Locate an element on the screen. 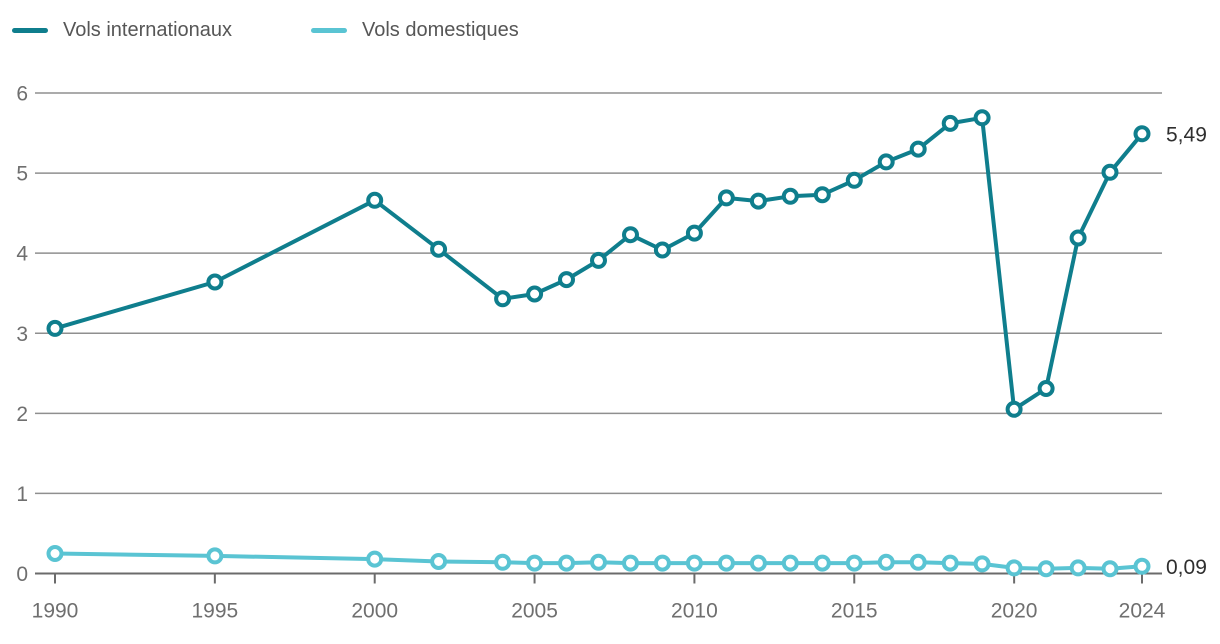 The width and height of the screenshot is (1220, 644). data-point-domestic-2012 is located at coordinates (758, 563).